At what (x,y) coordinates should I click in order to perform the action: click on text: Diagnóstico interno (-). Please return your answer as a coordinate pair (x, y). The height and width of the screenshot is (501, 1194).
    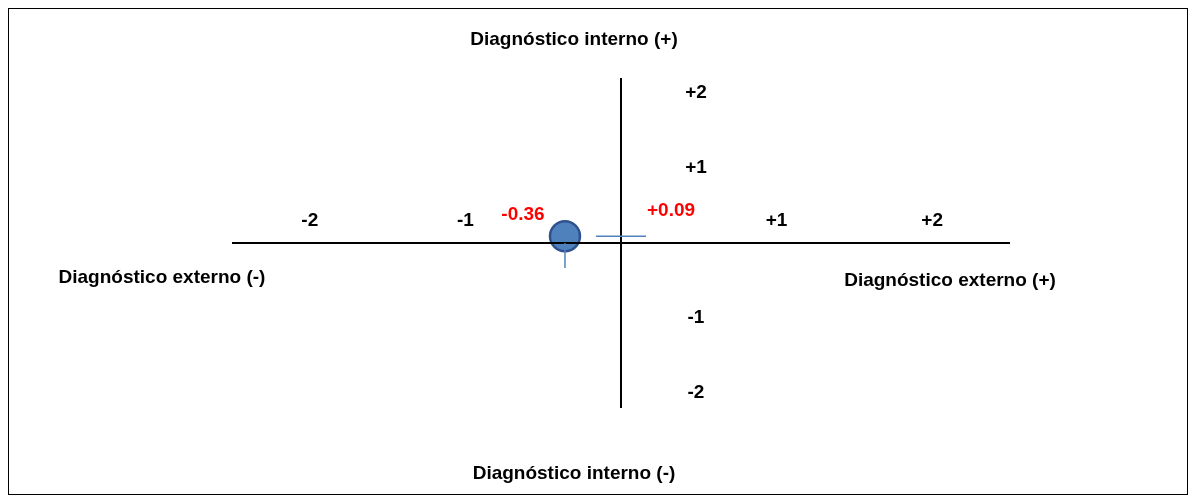
    Looking at the image, I should click on (574, 473).